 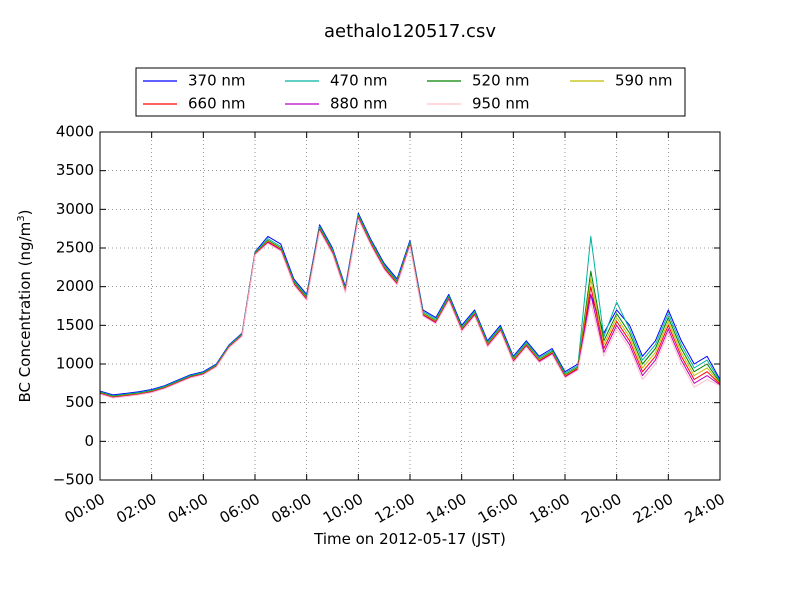 What do you see at coordinates (343, 508) in the screenshot?
I see `x-tick-label: 10:00` at bounding box center [343, 508].